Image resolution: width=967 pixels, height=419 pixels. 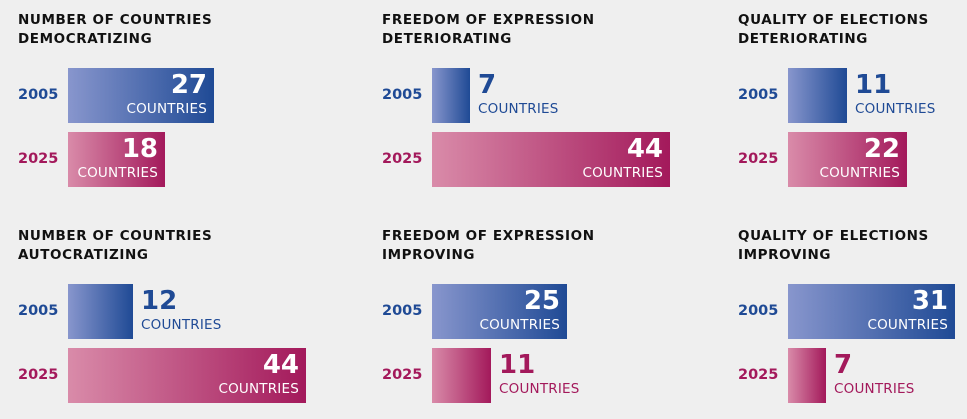 I want to click on bar-row-2005: 2005 11 COUNTRIES, so click(x=852, y=95).